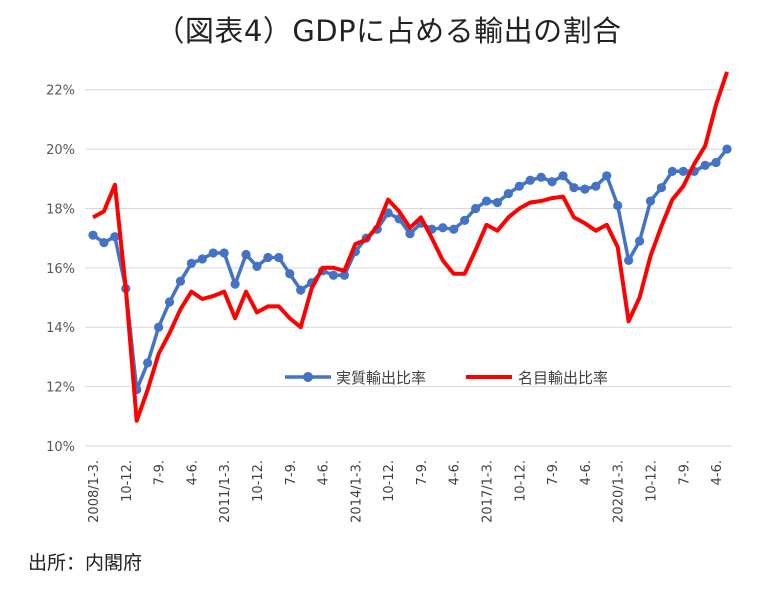 This screenshot has width=777, height=606. Describe the element at coordinates (60, 447) in the screenshot. I see `y-tick-label: 10%` at that location.